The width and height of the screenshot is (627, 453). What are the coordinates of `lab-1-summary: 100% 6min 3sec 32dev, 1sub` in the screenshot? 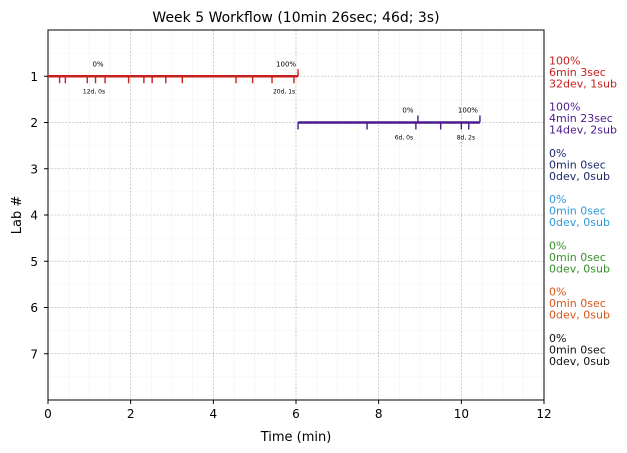 It's located at (583, 72).